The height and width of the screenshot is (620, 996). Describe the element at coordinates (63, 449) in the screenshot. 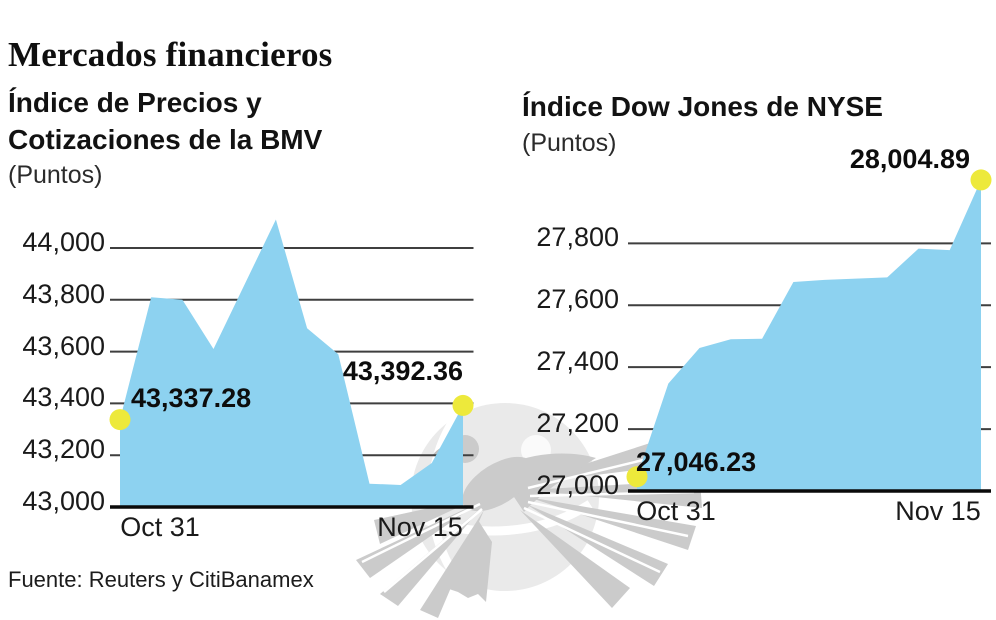

I see `y-axis-tick-label: 43,200` at that location.